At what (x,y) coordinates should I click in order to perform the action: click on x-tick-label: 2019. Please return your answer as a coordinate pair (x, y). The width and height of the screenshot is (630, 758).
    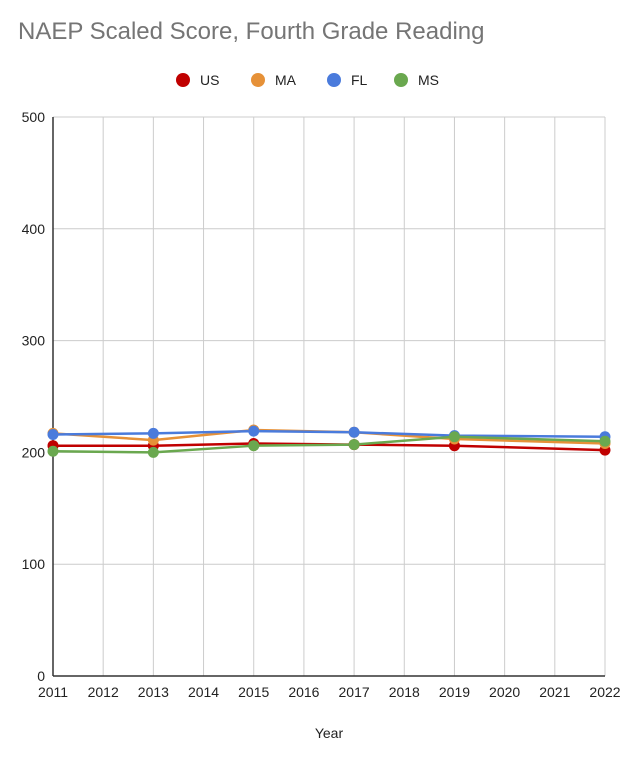
    Looking at the image, I should click on (454, 692).